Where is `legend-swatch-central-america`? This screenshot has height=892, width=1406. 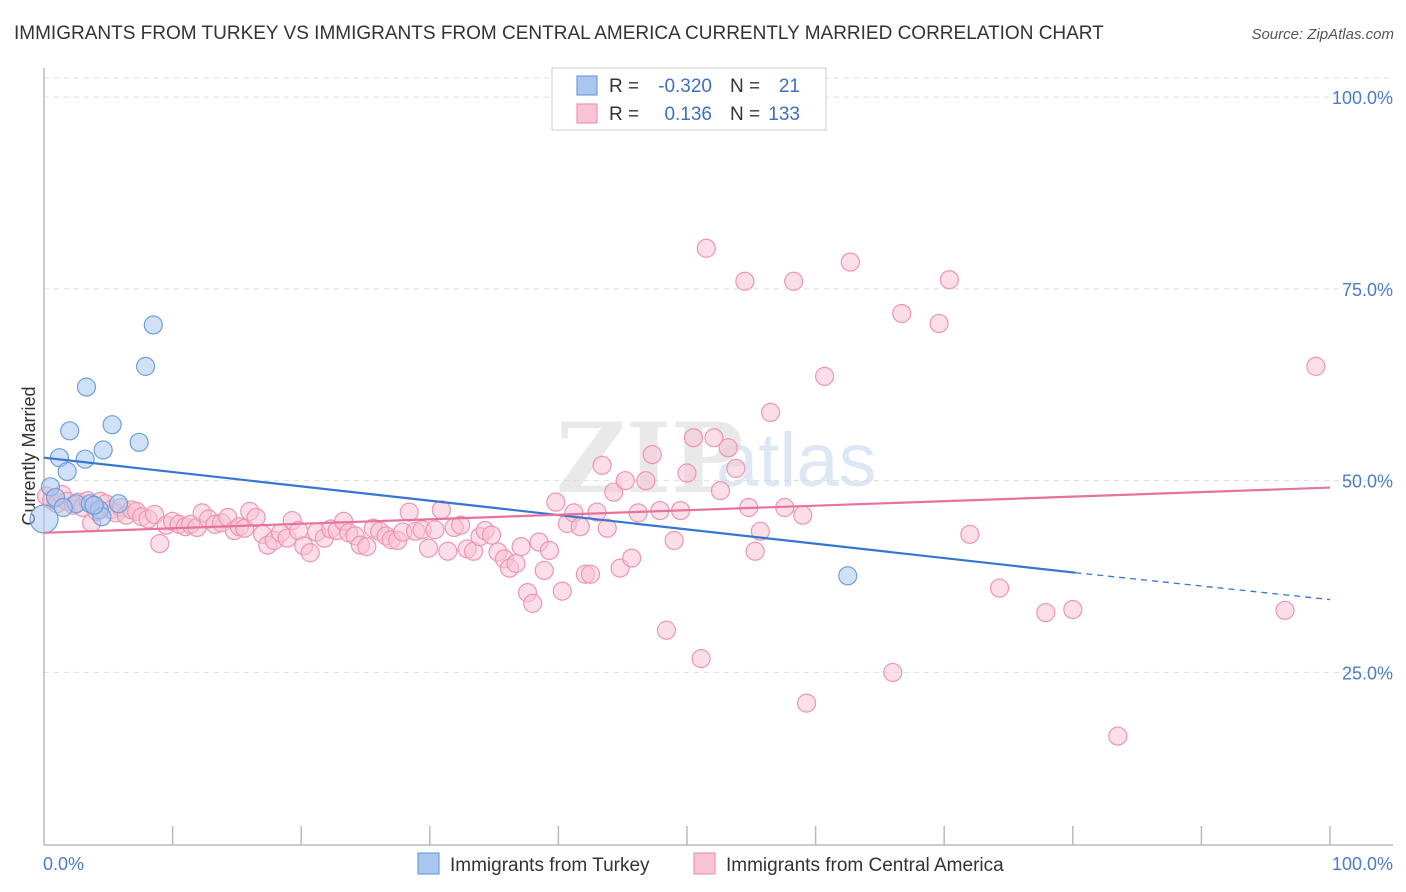
legend-swatch-central-america is located at coordinates (587, 113).